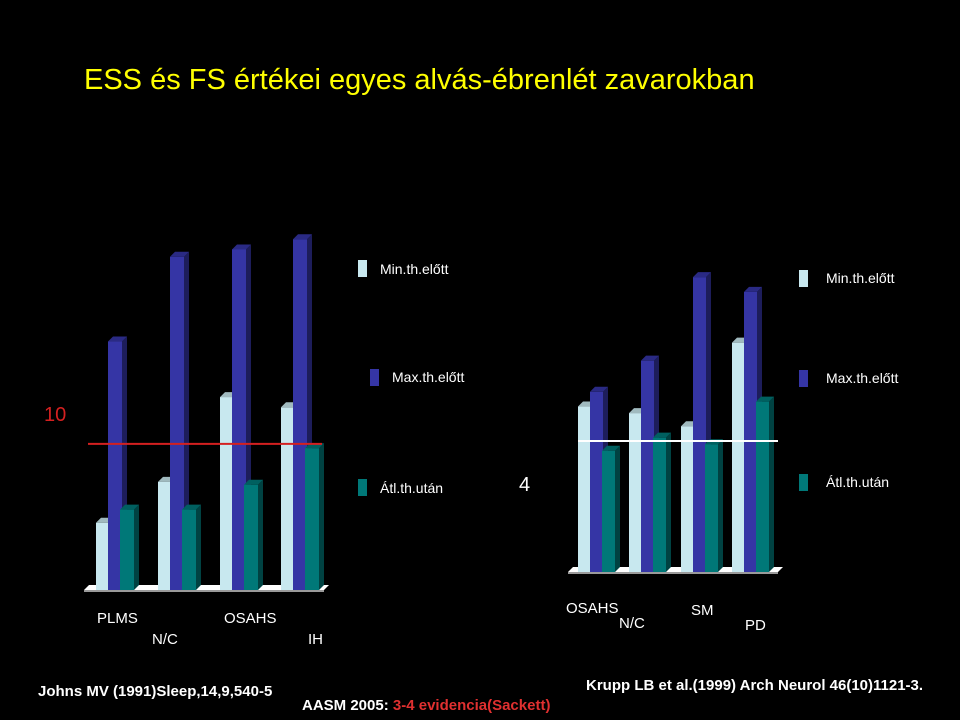 This screenshot has height=720, width=960. Describe the element at coordinates (155, 691) in the screenshot. I see `citation-johns: Johns MV (1991)Sleep,14,9,540-5` at that location.